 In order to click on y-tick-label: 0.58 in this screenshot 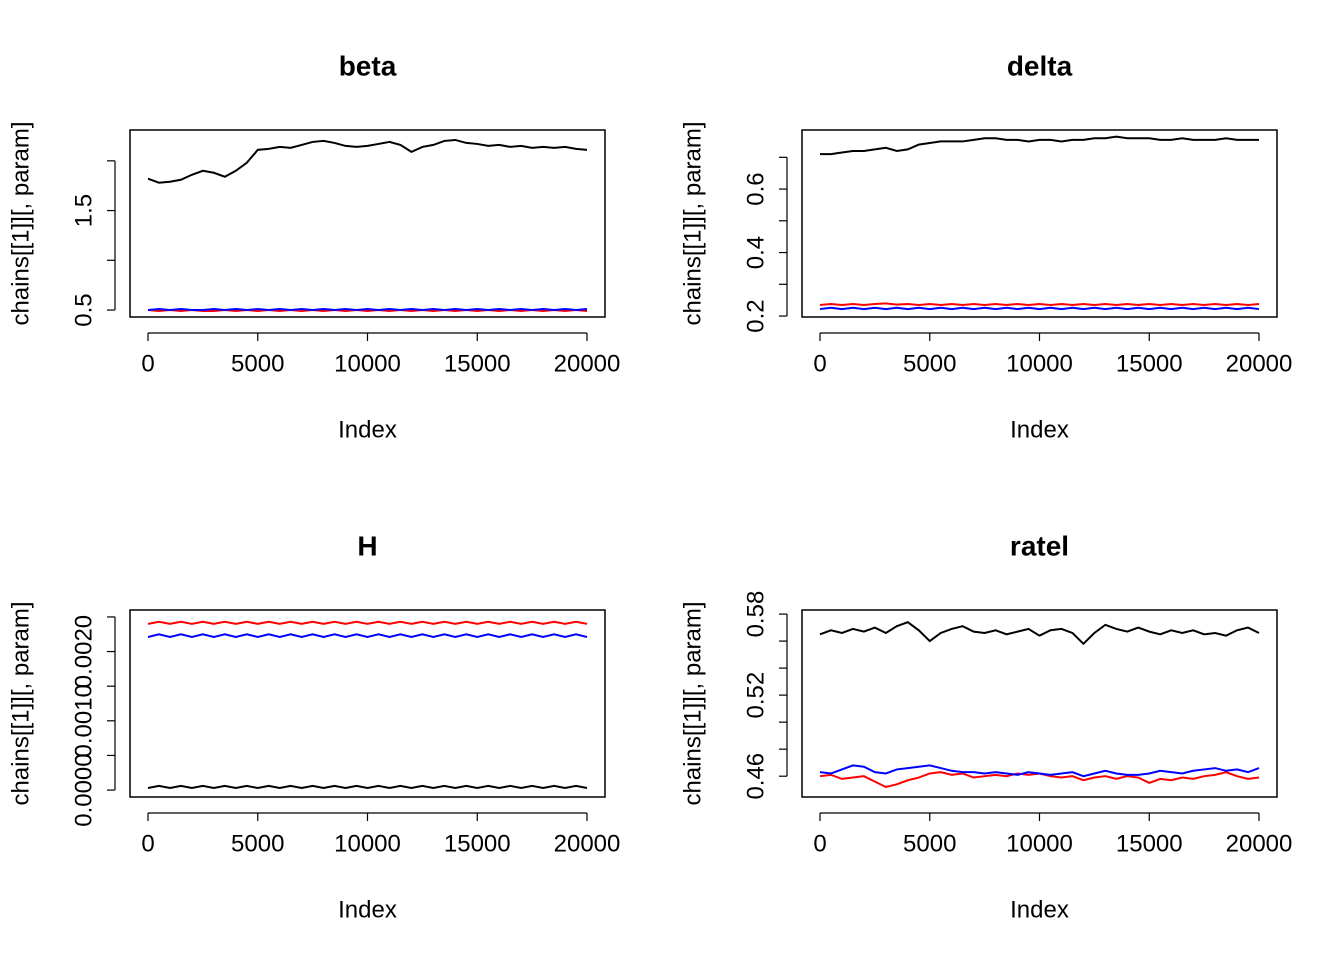, I will do `click(755, 614)`.